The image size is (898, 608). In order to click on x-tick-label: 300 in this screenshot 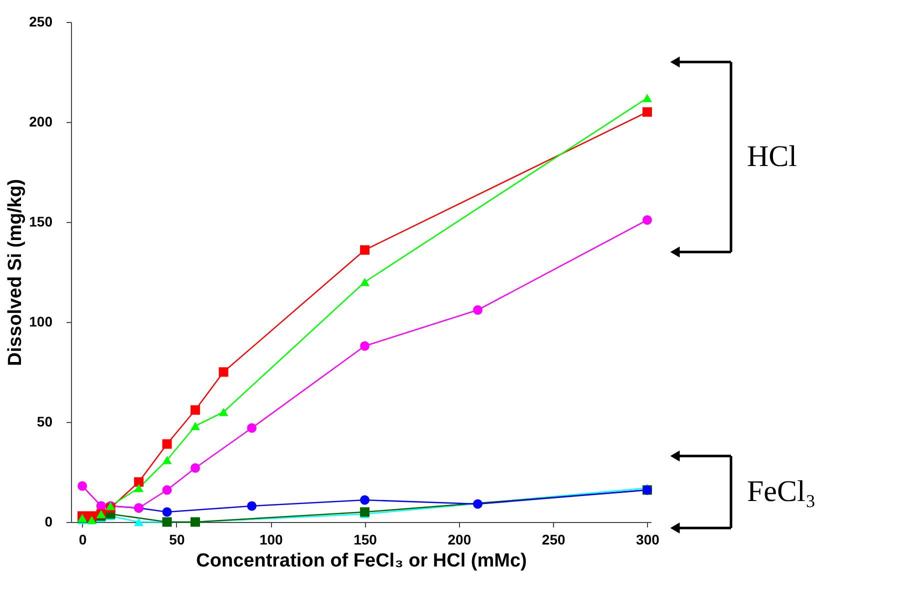, I will do `click(648, 540)`.